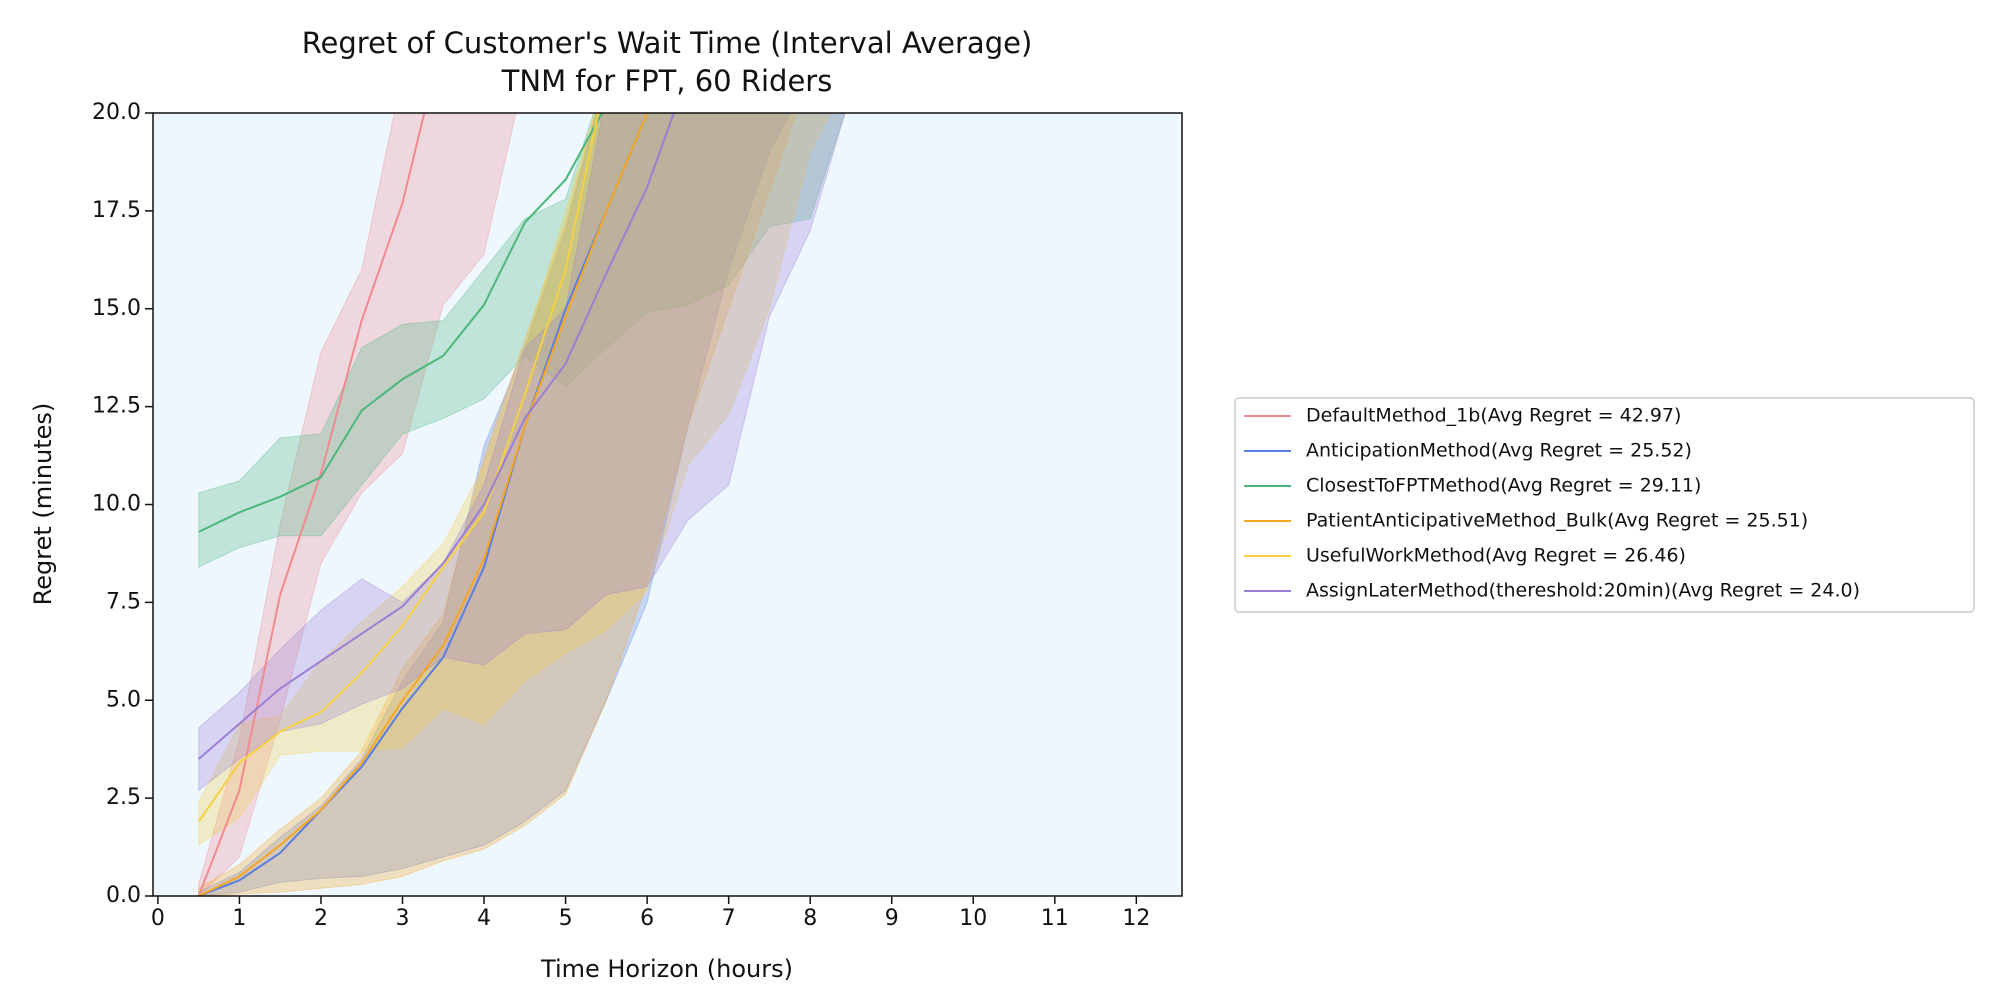 This screenshot has width=2000, height=1004. What do you see at coordinates (1503, 486) in the screenshot?
I see `legend-label: ClosestToFPTMethod(Avg Regret = 29.11)` at bounding box center [1503, 486].